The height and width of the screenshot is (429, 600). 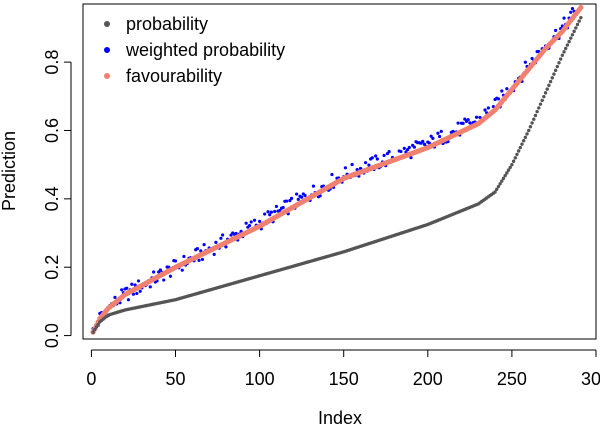 I want to click on y-tick-label: 0.6, so click(x=52, y=130).